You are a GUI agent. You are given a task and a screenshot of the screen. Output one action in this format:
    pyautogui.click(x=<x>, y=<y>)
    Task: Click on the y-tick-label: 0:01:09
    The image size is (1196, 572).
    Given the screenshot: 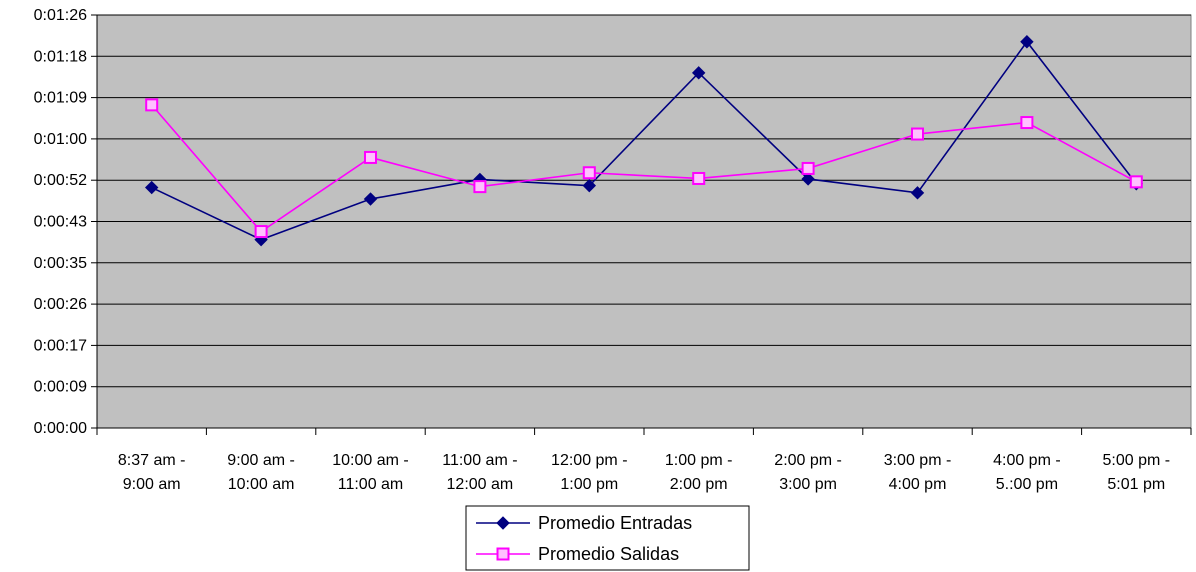 What is the action you would take?
    pyautogui.click(x=60, y=98)
    